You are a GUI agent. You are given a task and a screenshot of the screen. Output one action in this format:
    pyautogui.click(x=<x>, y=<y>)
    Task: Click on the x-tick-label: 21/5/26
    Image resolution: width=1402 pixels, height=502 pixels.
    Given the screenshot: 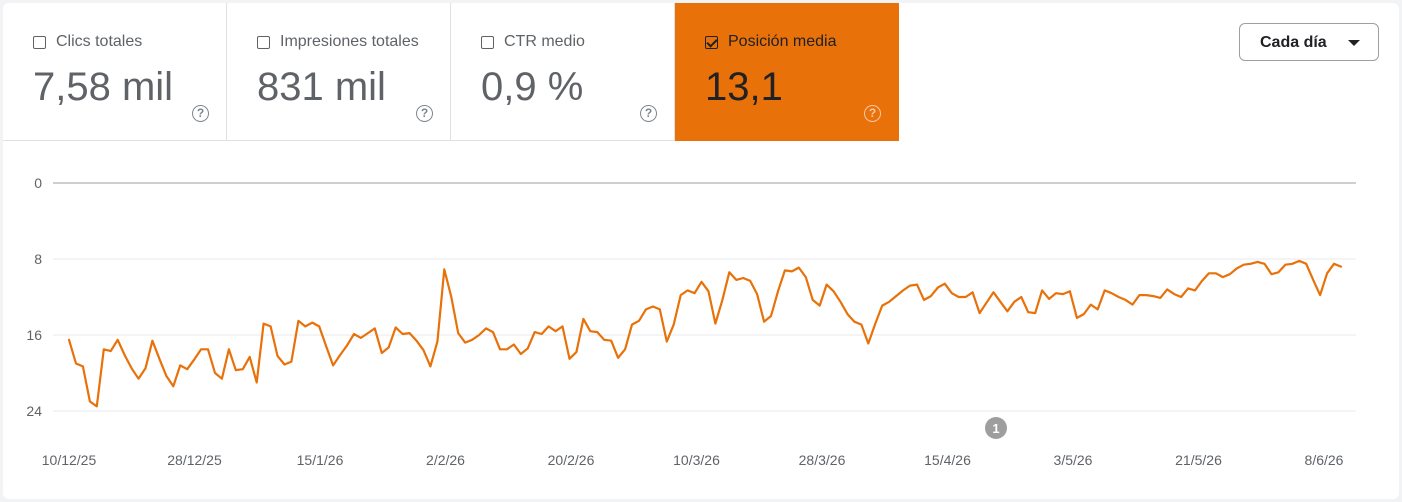 What is the action you would take?
    pyautogui.click(x=1198, y=460)
    